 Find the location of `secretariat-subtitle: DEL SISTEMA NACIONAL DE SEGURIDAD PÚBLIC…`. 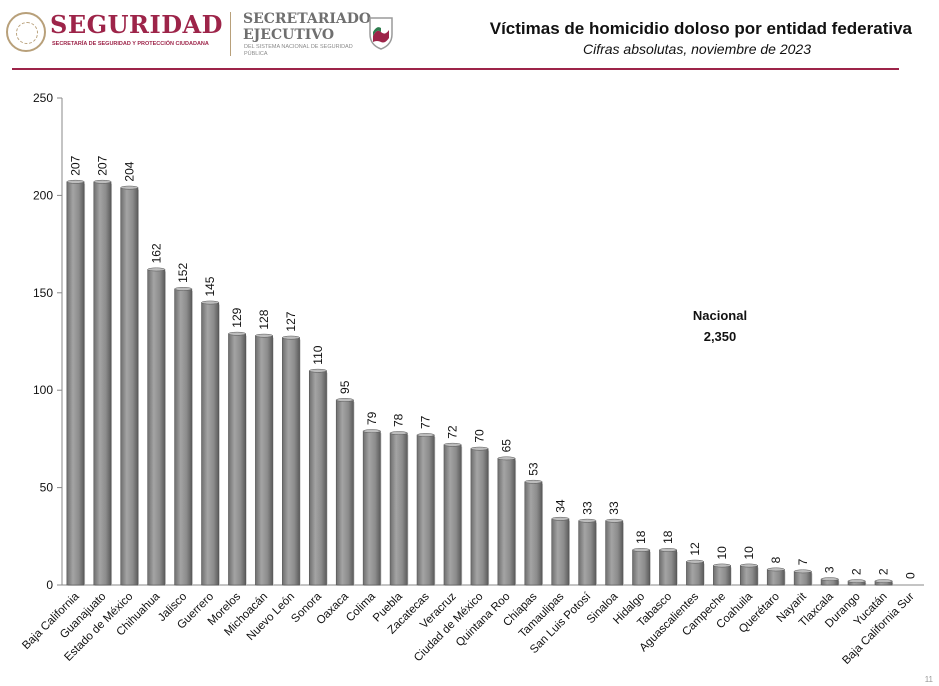

secretariat-subtitle: DEL SISTEMA NACIONAL DE SEGURIDAD PÚBLIC… is located at coordinates (298, 50).